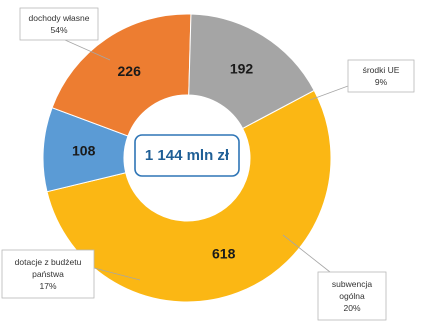  I want to click on callout-percent: 9%, so click(381, 82).